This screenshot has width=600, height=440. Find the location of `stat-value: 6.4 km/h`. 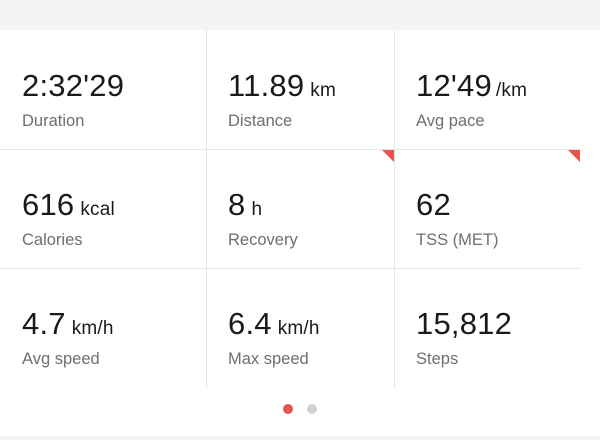

stat-value: 6.4 km/h is located at coordinates (274, 323).